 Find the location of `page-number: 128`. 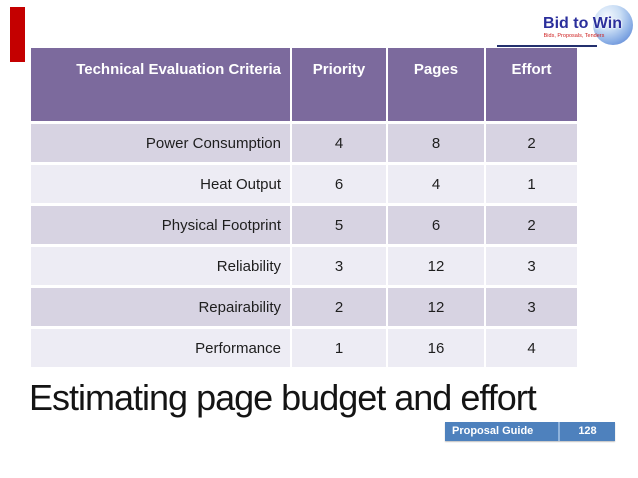

page-number: 128 is located at coordinates (587, 431).